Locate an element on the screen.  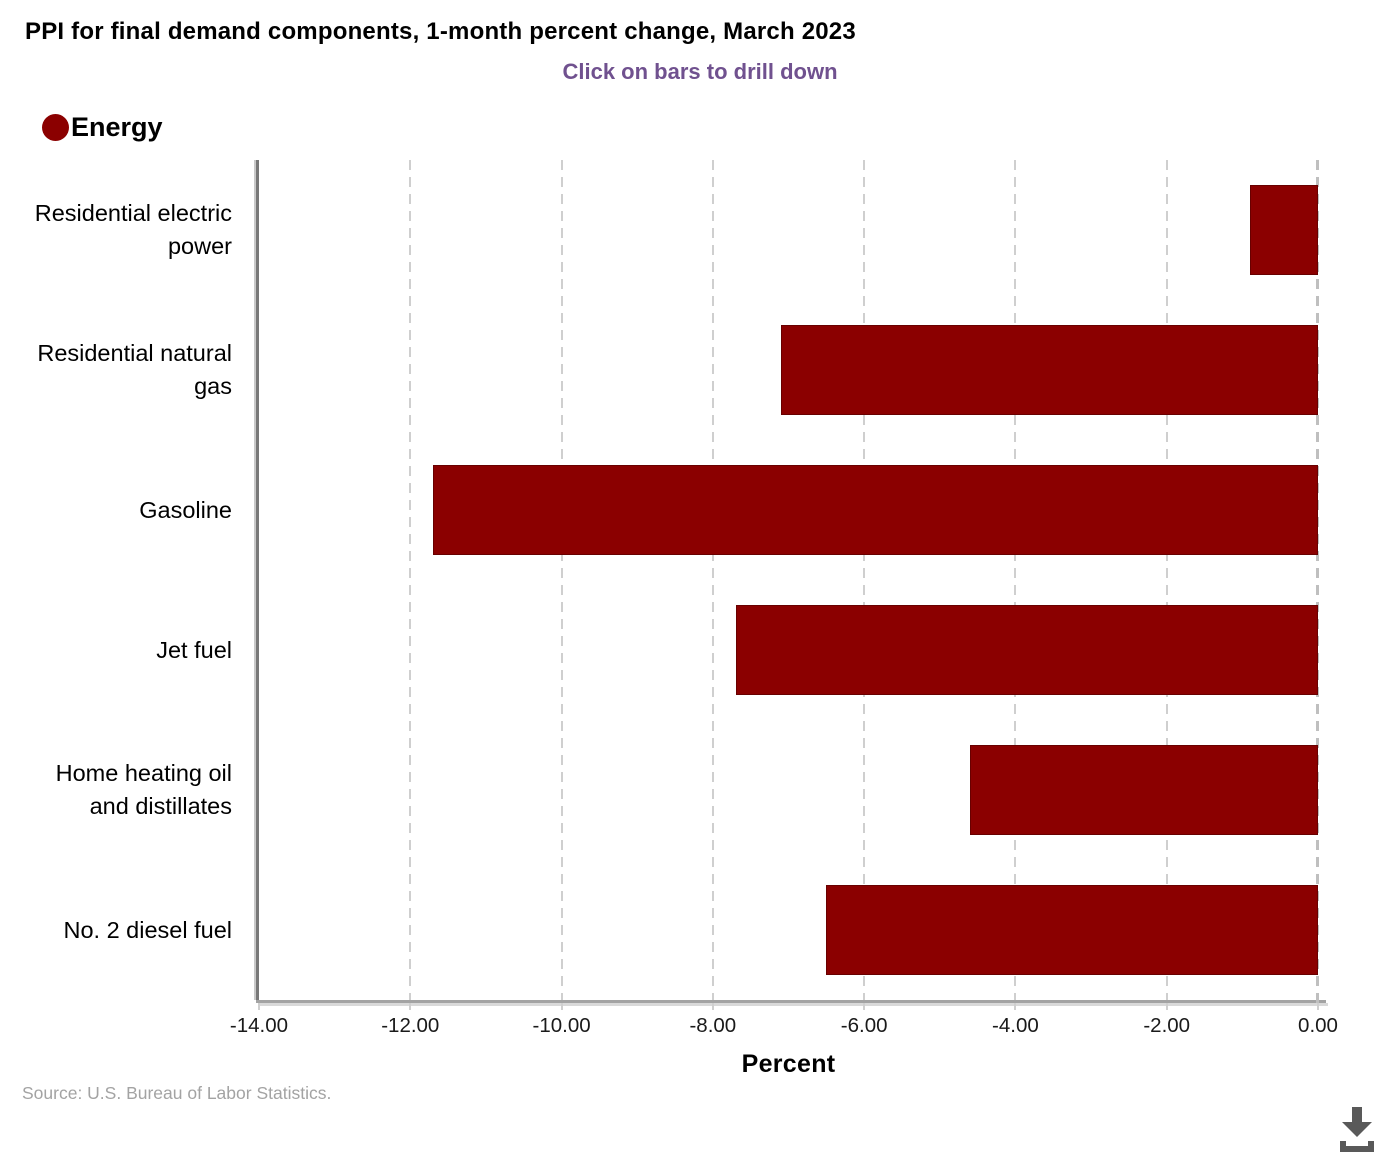
category-label: Jet fuel is located at coordinates (194, 649).